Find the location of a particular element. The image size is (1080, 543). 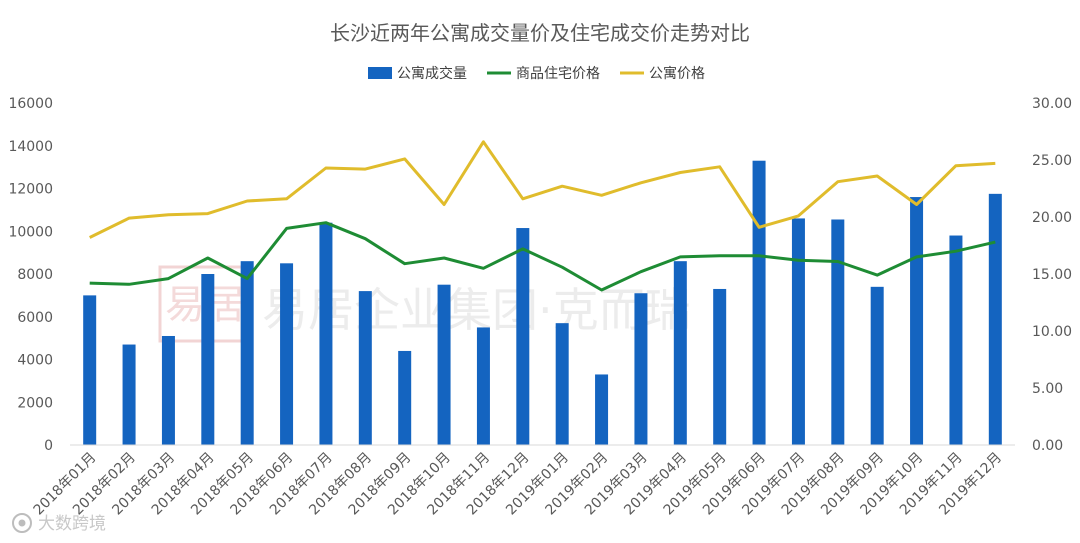

watermark-text: 易居企业集团·克而瑞 is located at coordinates (476, 310).